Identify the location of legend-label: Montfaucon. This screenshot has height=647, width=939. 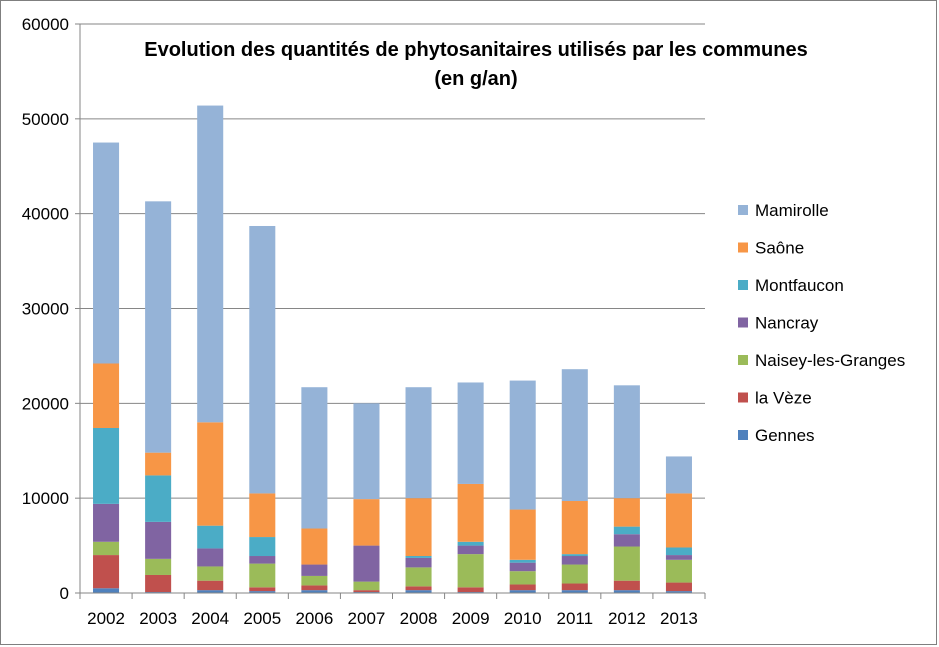
(799, 285).